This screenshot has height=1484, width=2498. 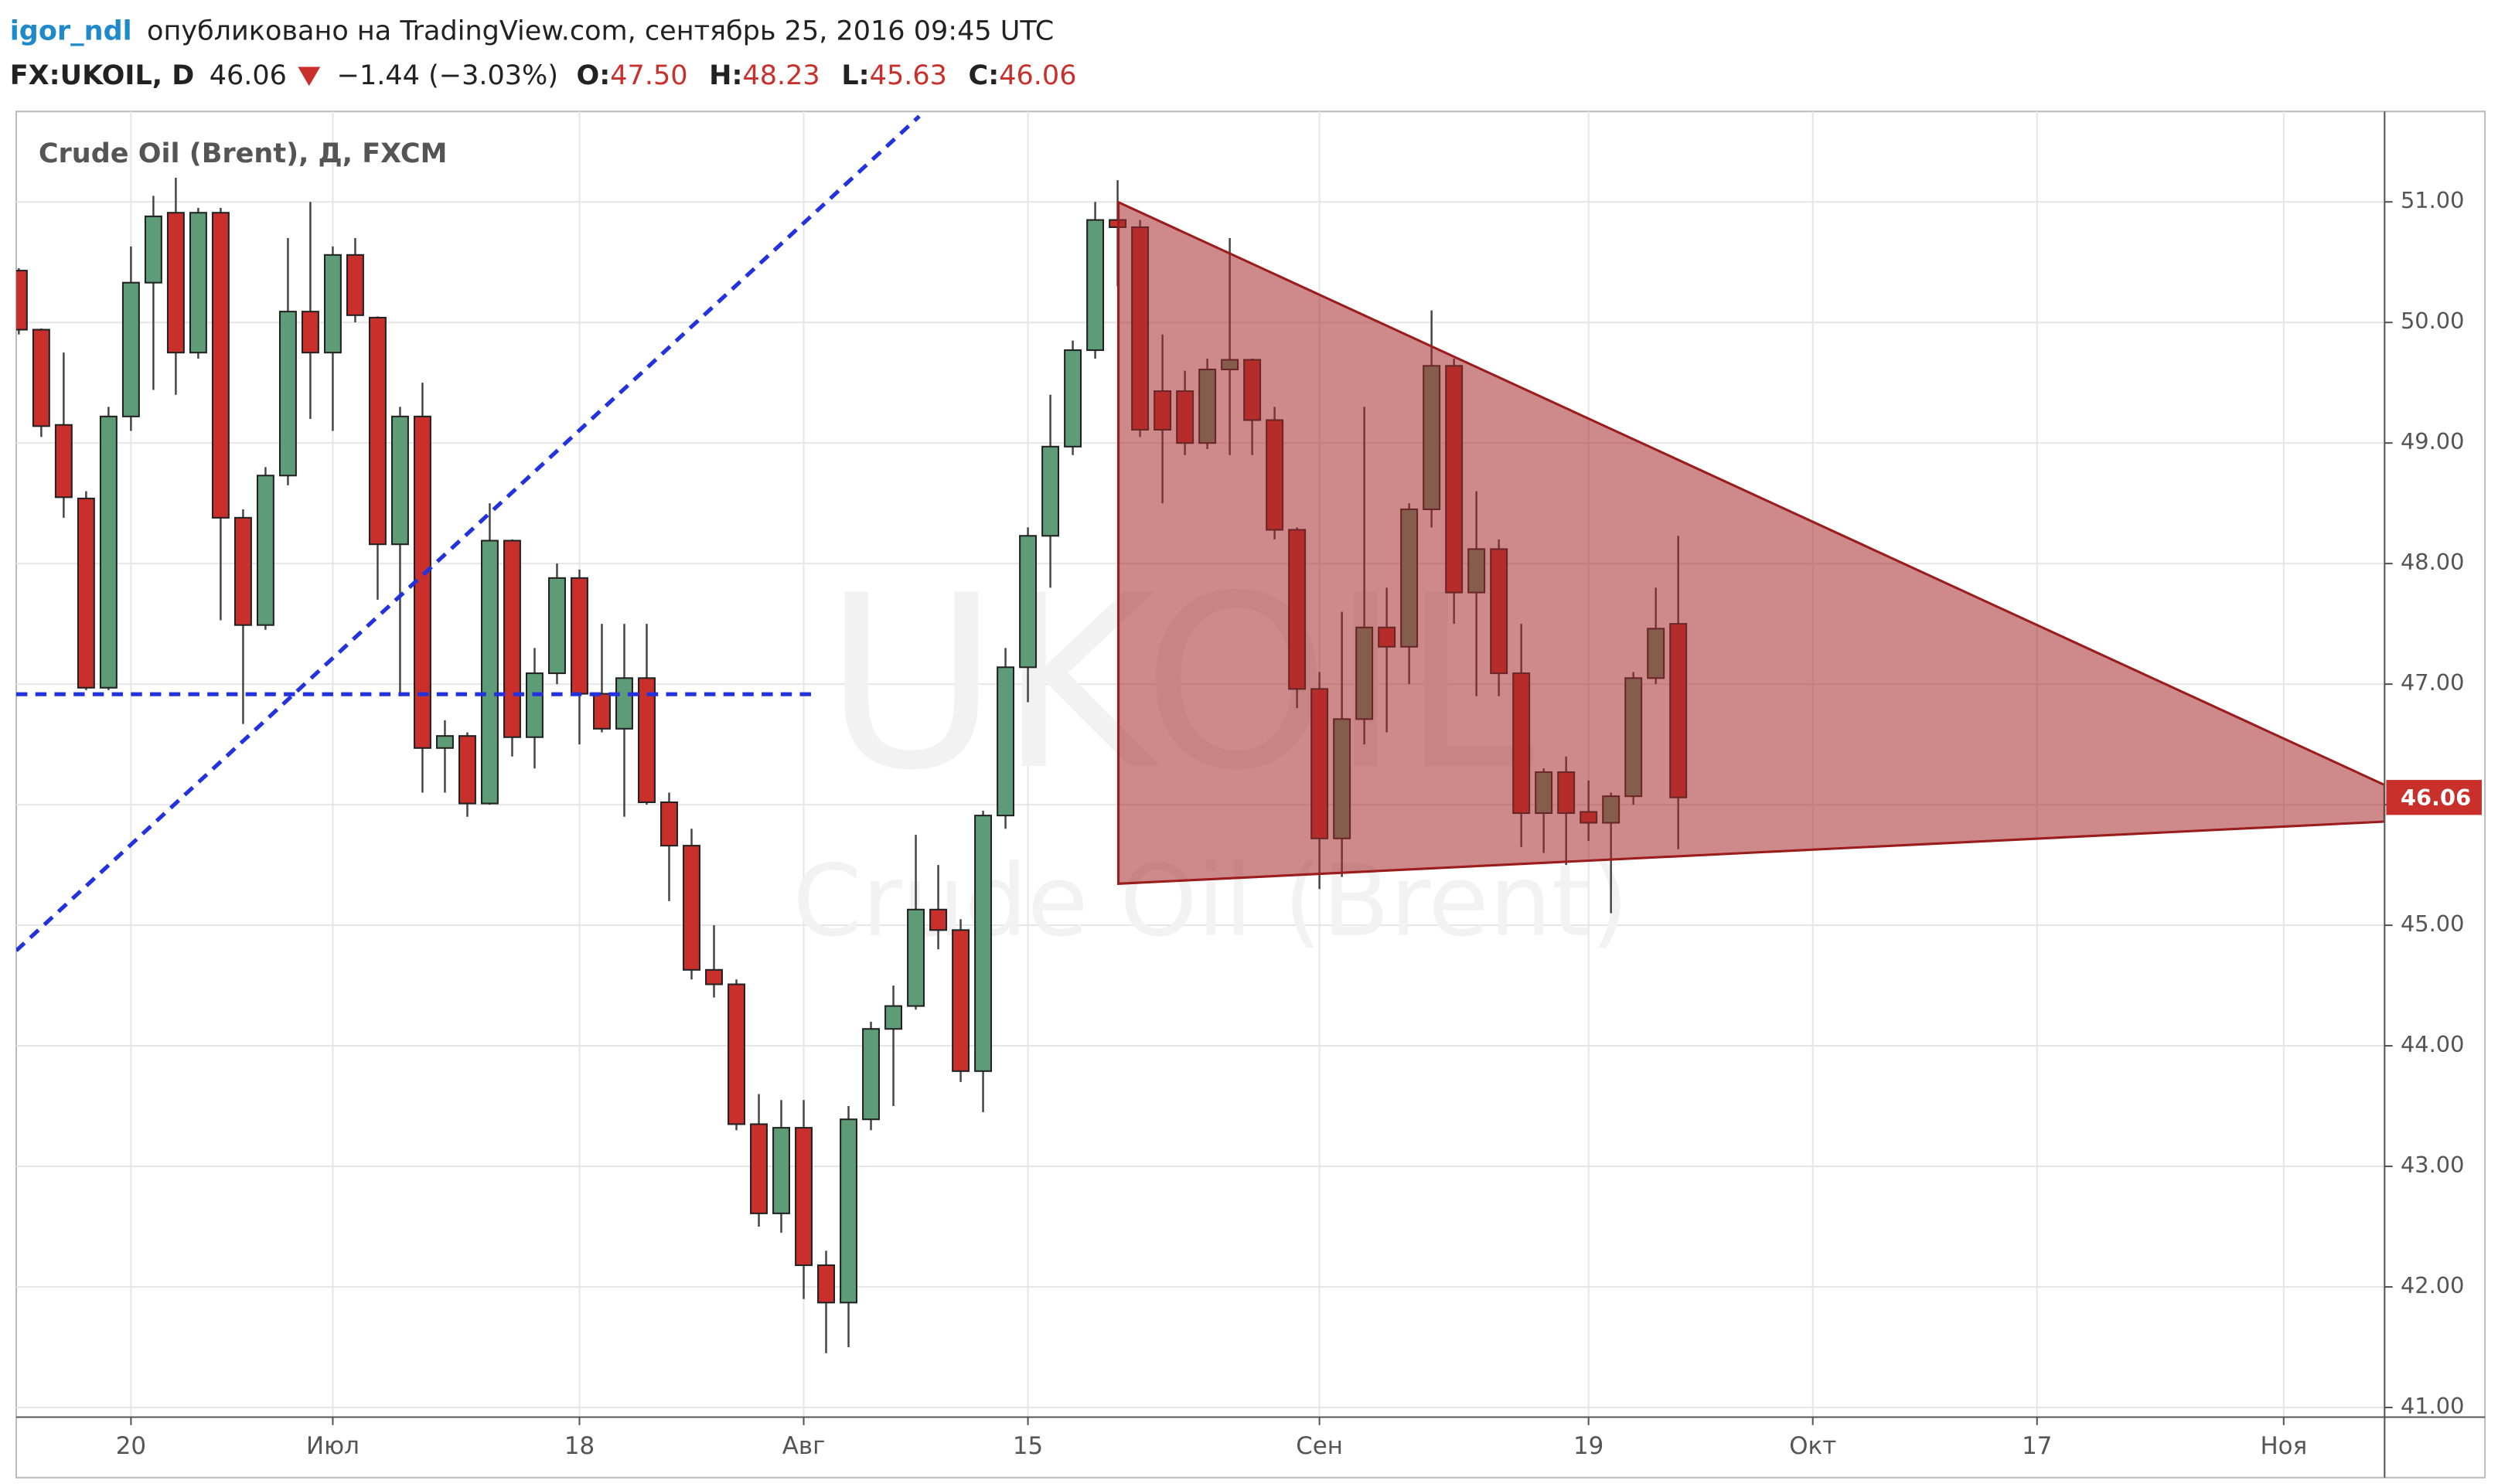 I want to click on symbol: FX:UKOIL, D, so click(x=102, y=75).